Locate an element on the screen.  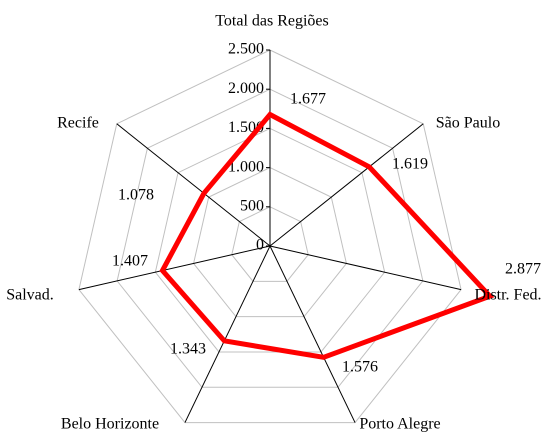
tick-label: 2.000 is located at coordinates (246, 88).